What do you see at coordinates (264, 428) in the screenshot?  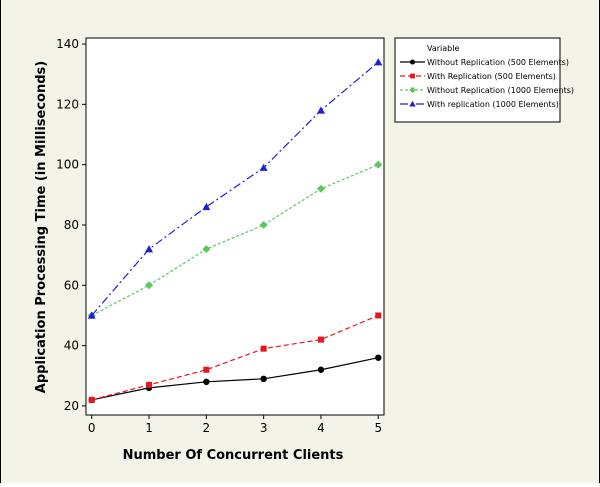 I see `x-tick-label: 3` at bounding box center [264, 428].